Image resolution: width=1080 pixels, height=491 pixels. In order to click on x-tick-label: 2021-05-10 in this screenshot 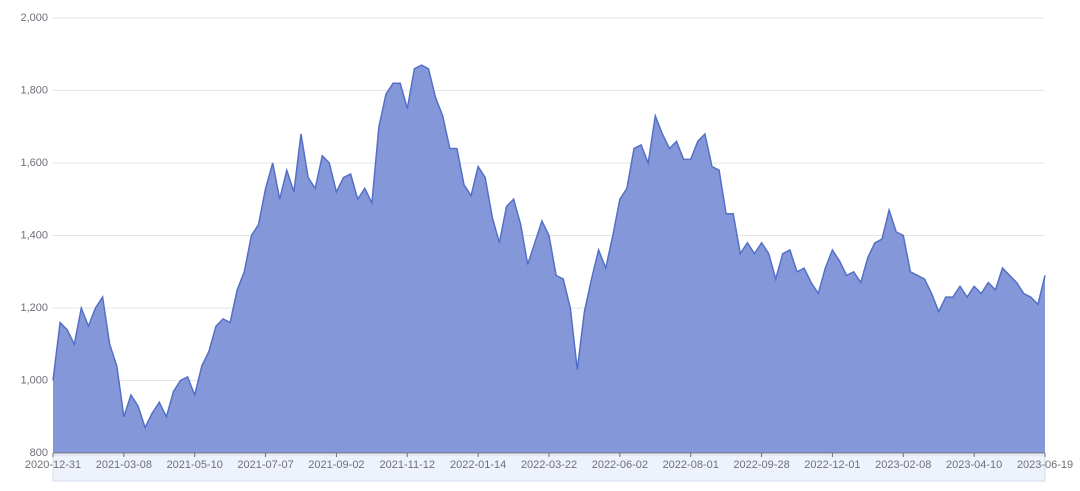, I will do `click(195, 465)`.